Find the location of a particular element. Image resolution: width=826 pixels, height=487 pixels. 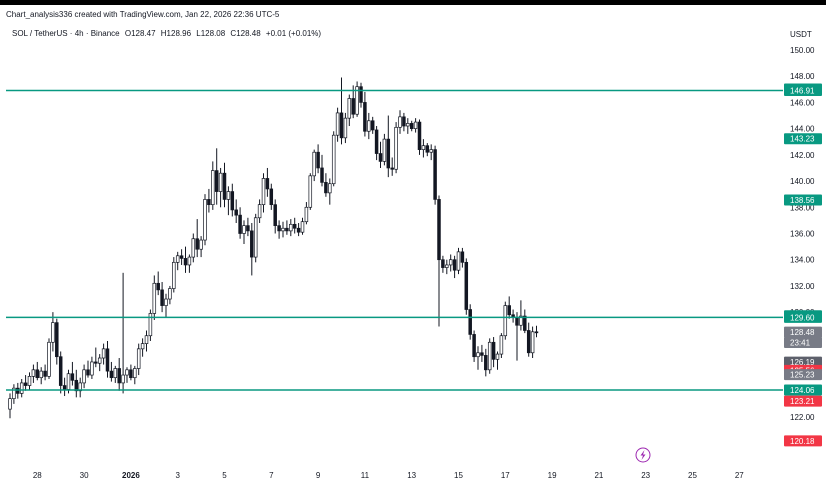

date-tick: 7 is located at coordinates (271, 475).